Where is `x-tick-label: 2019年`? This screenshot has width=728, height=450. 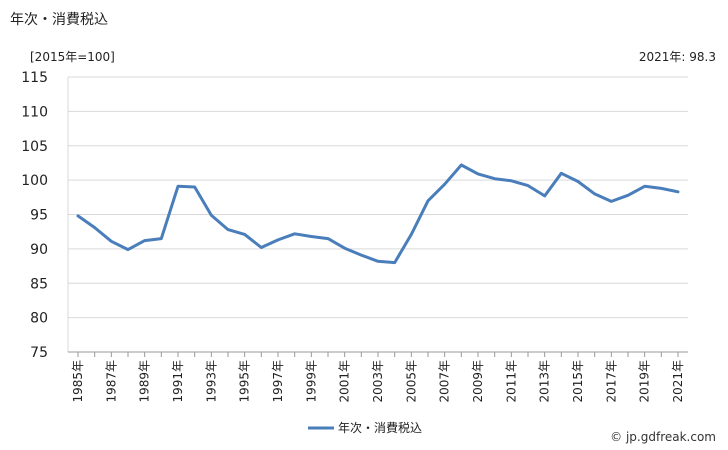 x-tick-label: 2019年 is located at coordinates (645, 381).